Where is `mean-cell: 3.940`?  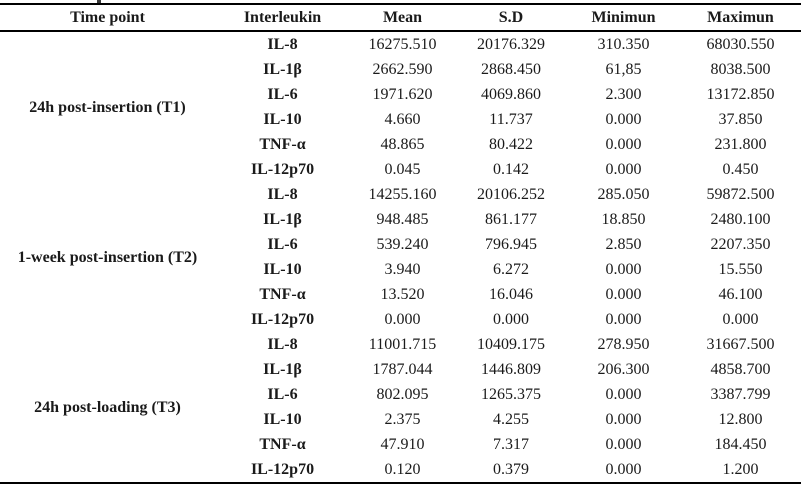
mean-cell: 3.940 is located at coordinates (402, 269).